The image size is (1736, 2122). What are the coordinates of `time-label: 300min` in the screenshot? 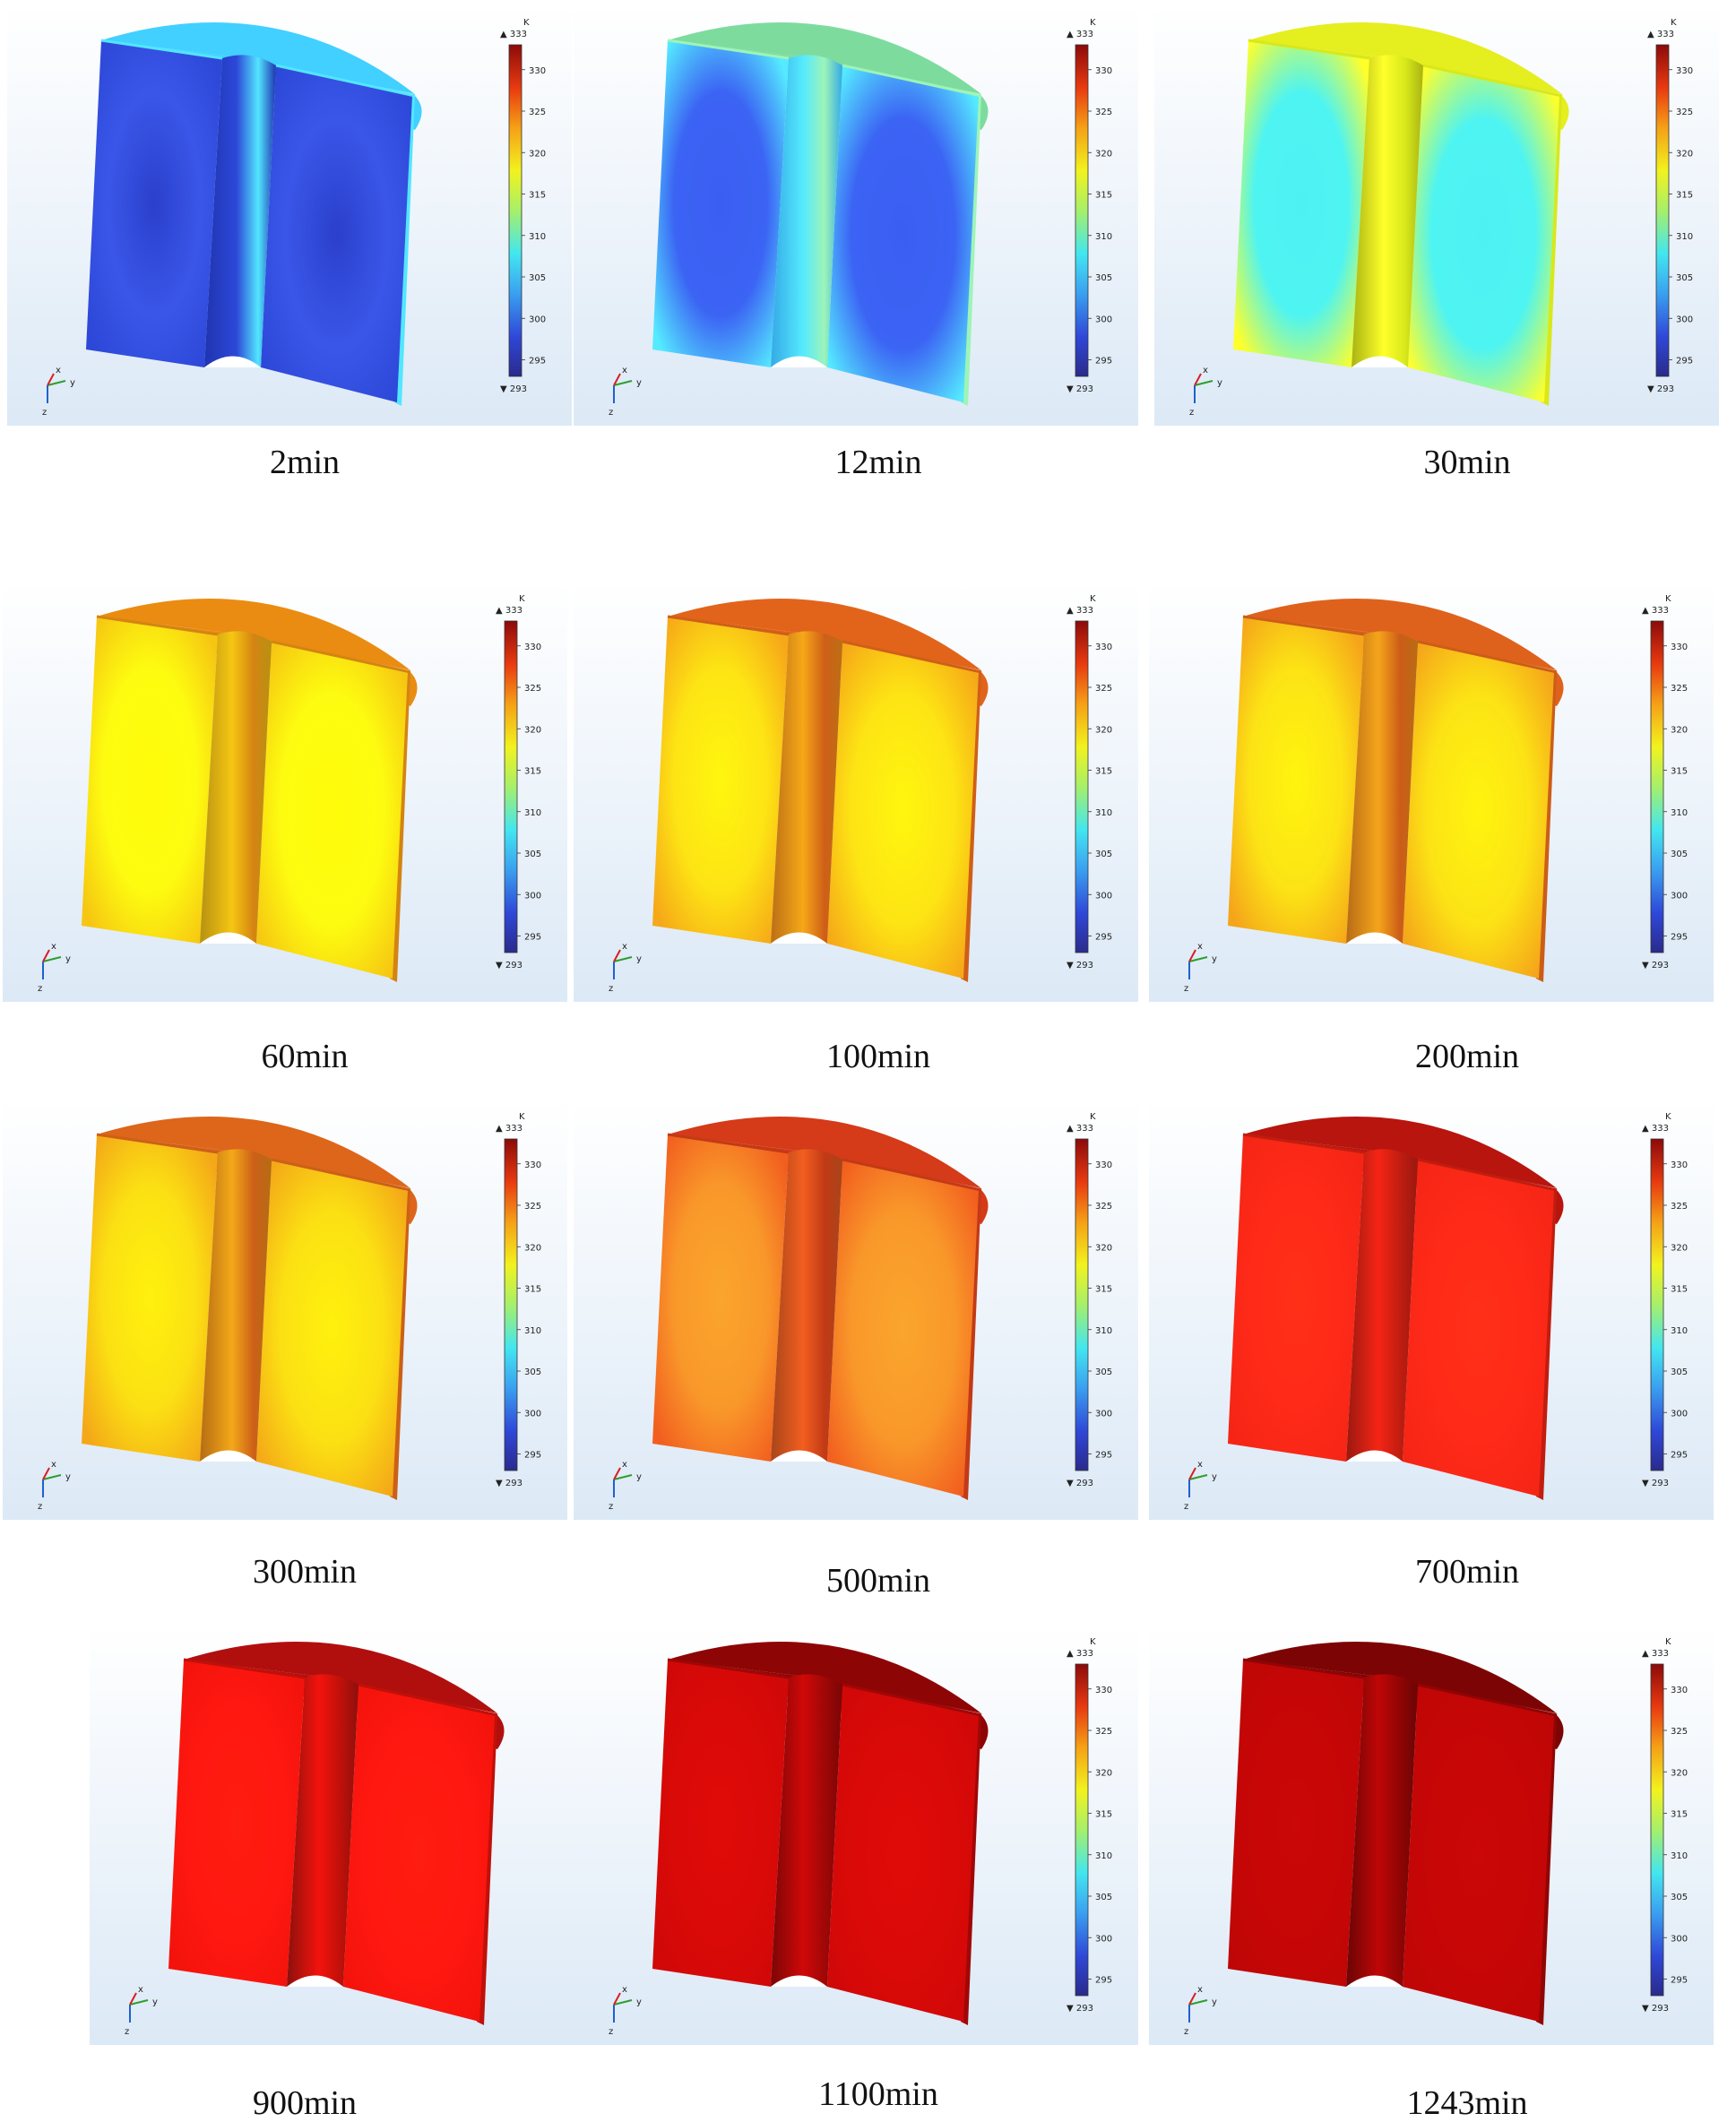 It's located at (305, 1572).